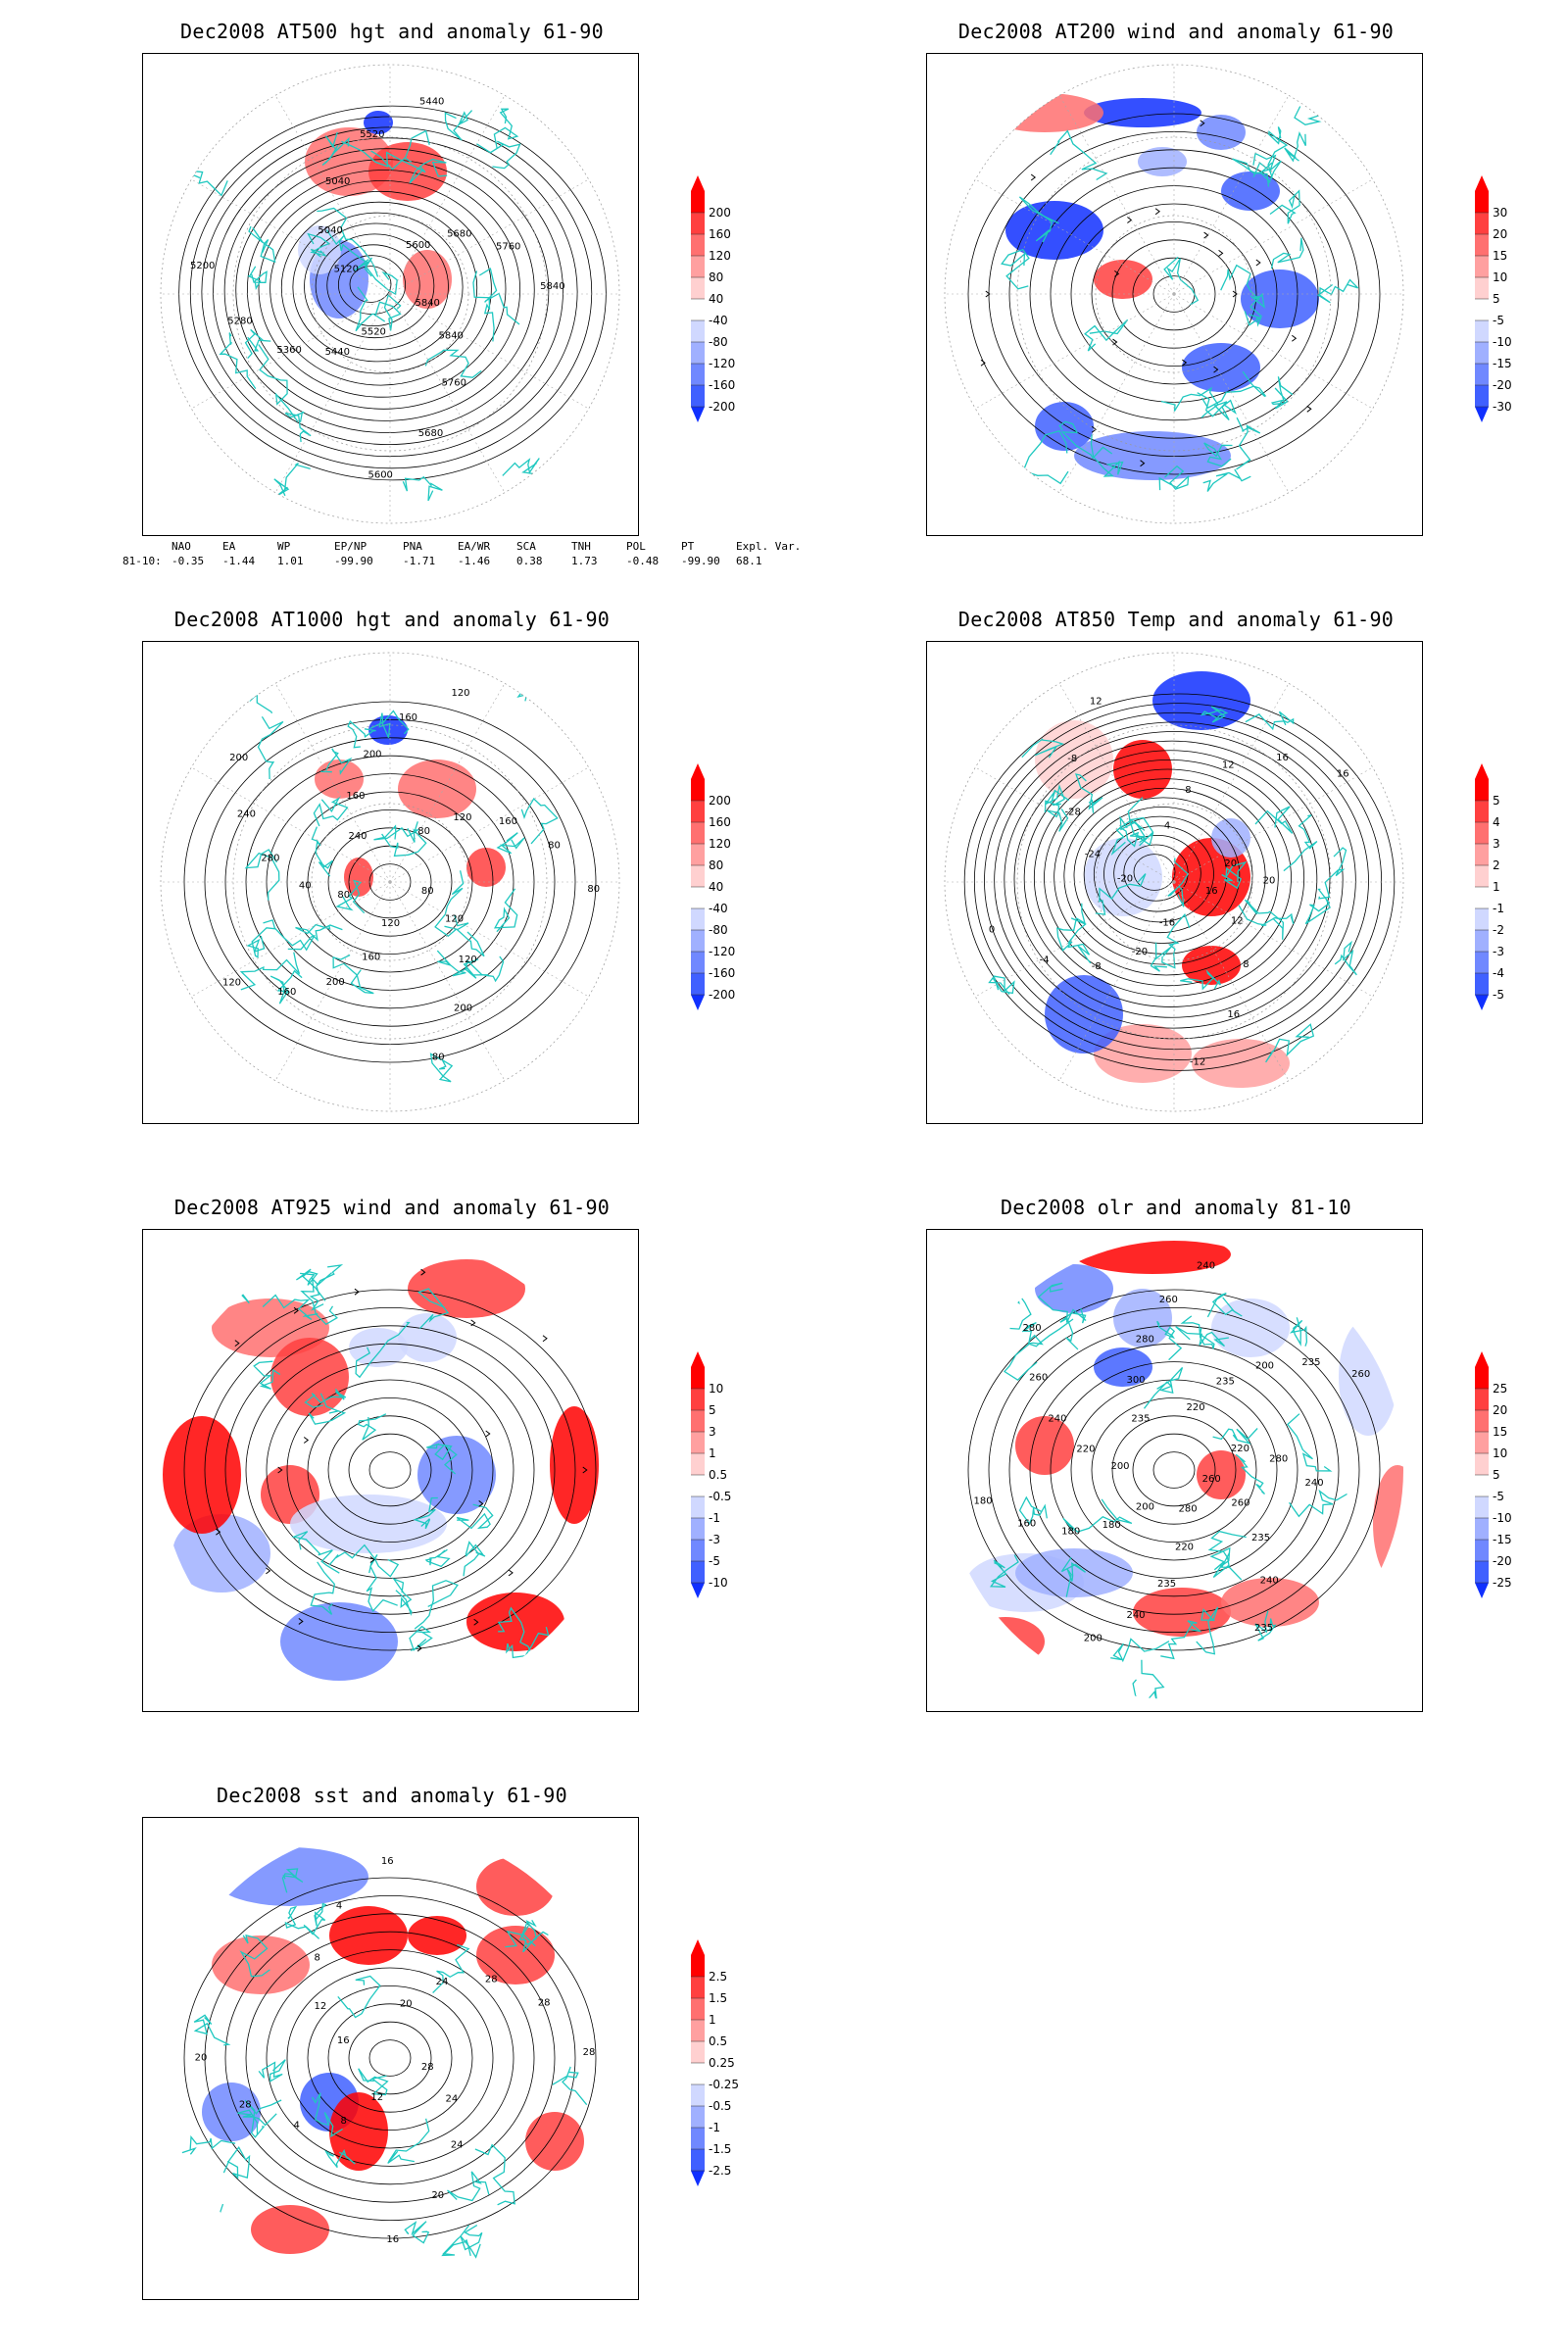 The height and width of the screenshot is (2352, 1568). I want to click on colorbar: 30 20 15 10 5 -5 -10 -15 -20 -30, so click(1503, 316).